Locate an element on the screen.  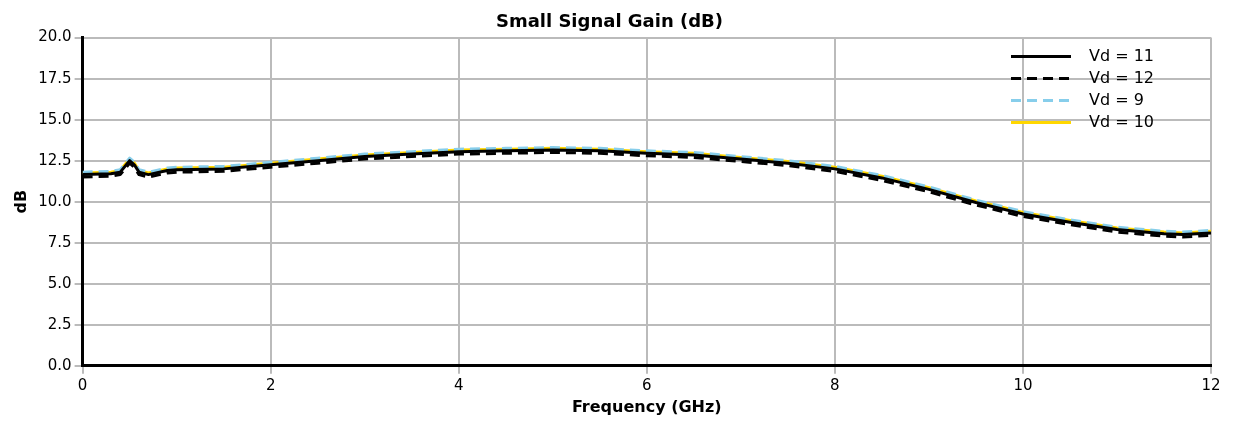
y-tick-label: 10.0 is located at coordinates (55, 200).